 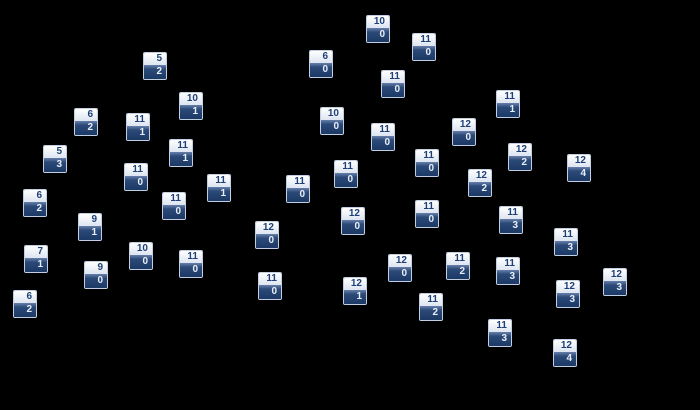 I want to click on node-top-value: 9, so click(x=90, y=220).